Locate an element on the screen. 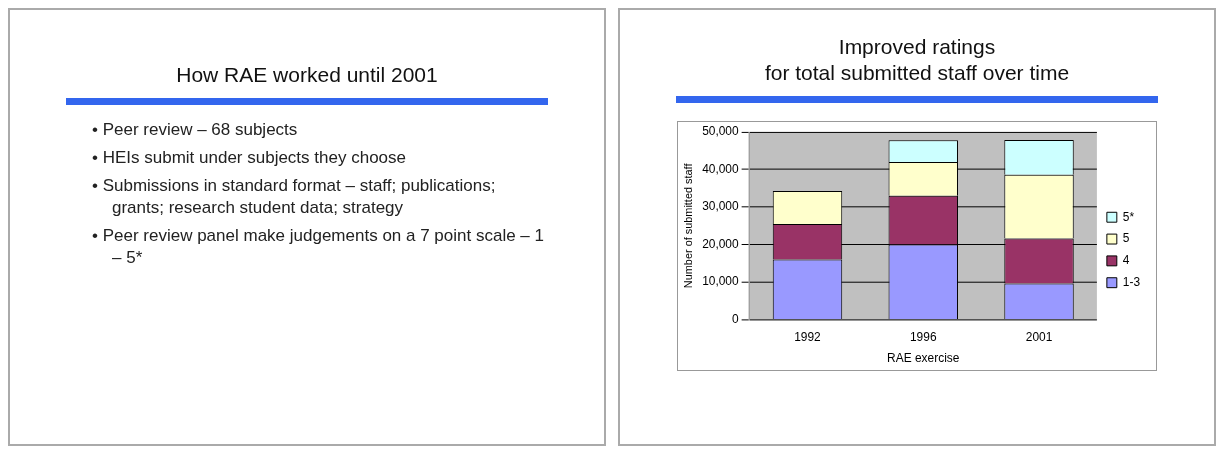  legend-label: 5* is located at coordinates (1128, 216).